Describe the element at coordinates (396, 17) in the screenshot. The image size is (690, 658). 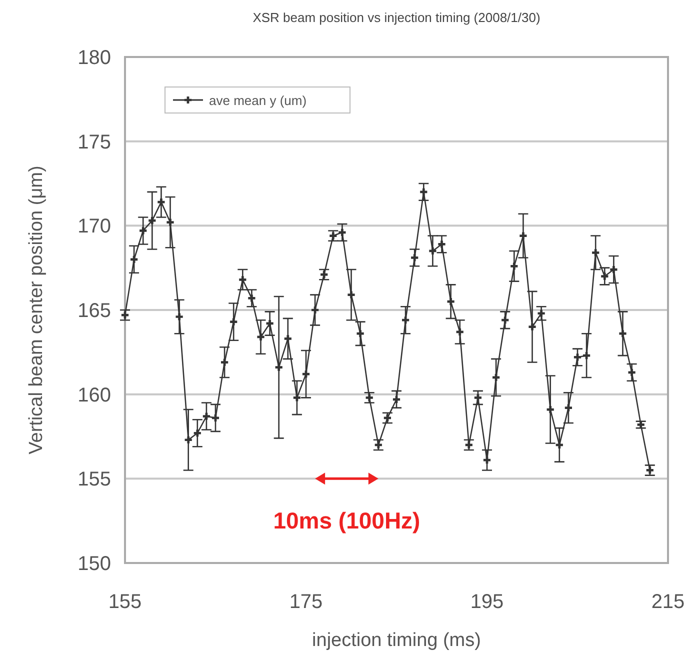
I see `chart-title: XSR beam position vs injection timing (2008/1/30)` at that location.